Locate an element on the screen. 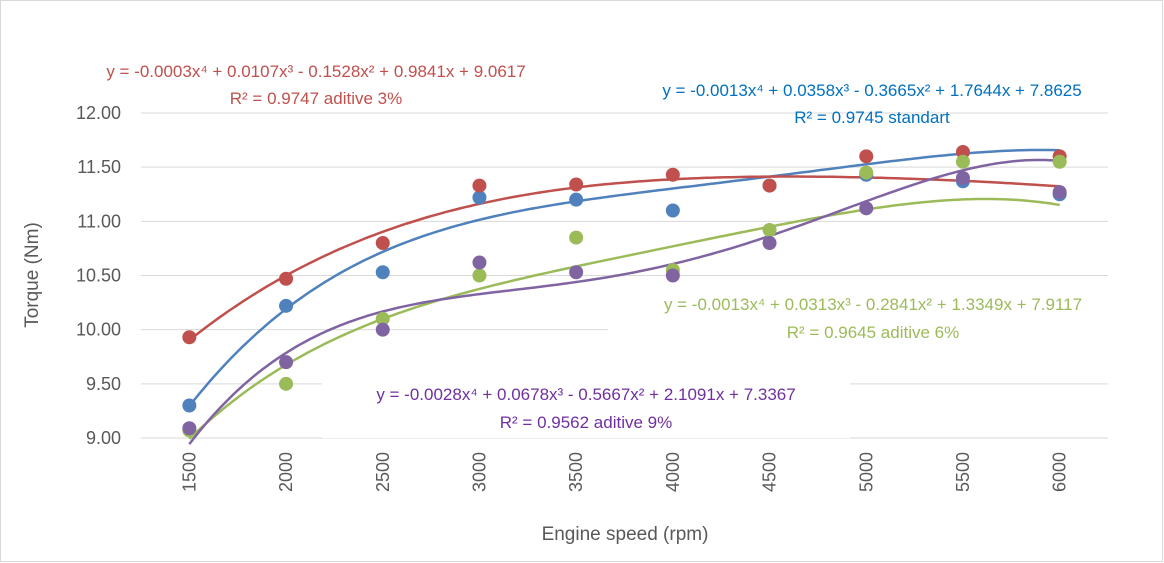 The width and height of the screenshot is (1164, 563). x-axis-ticks: 1500 2000 2500 3000 3500 4000 4500 5000 5500 6000 is located at coordinates (624, 472).